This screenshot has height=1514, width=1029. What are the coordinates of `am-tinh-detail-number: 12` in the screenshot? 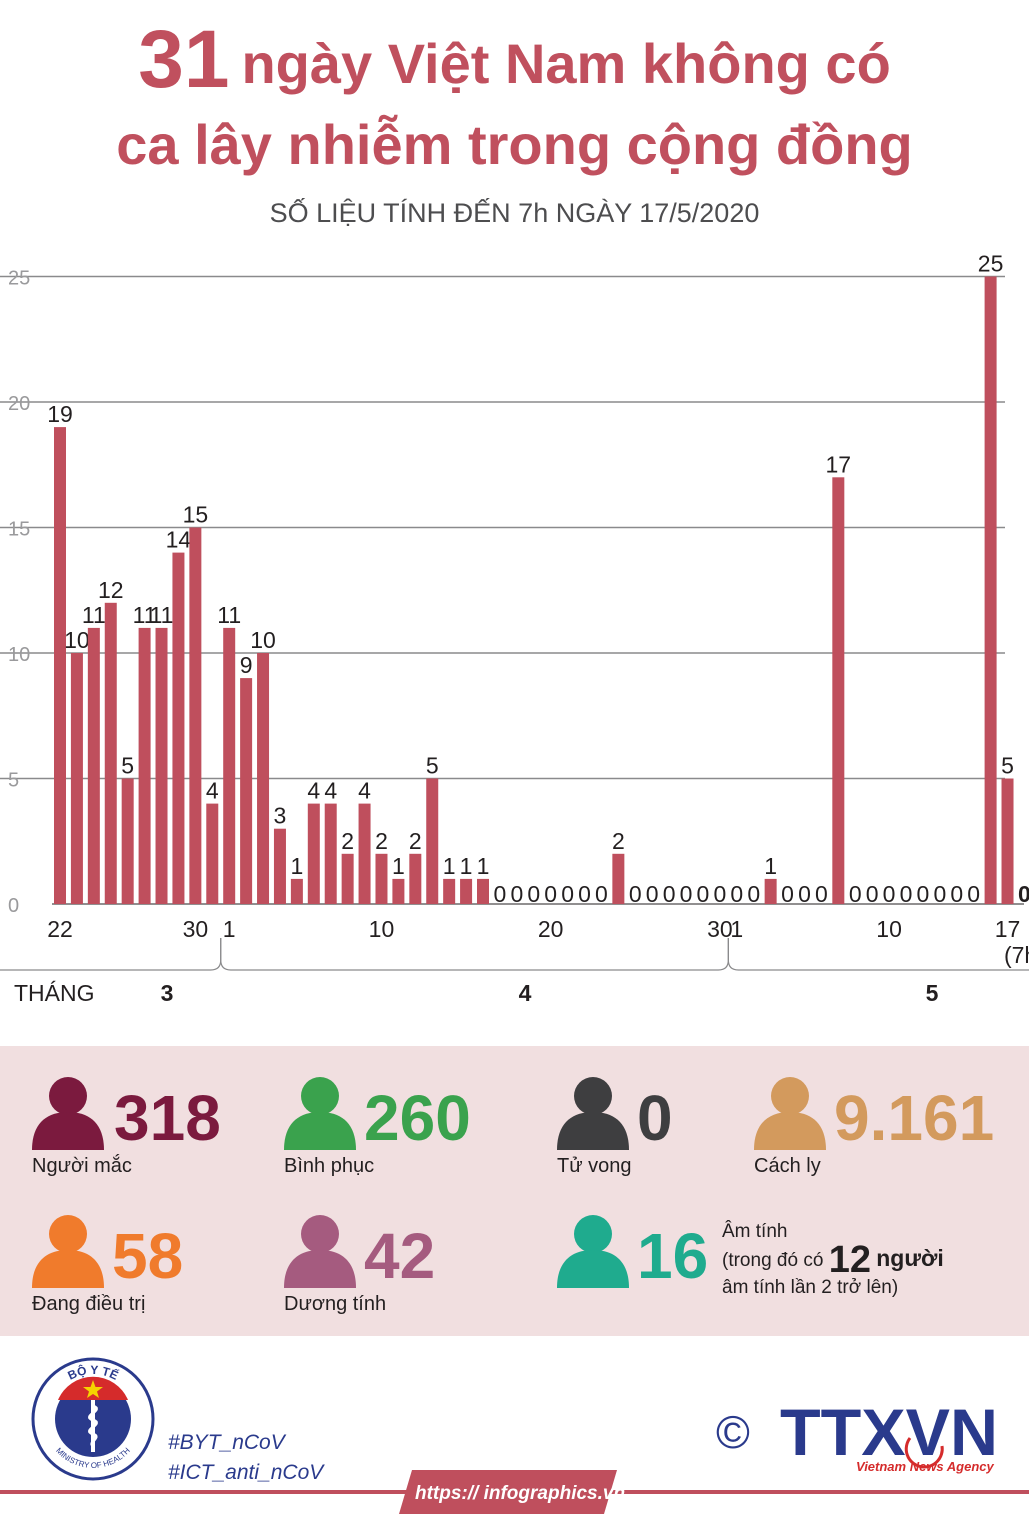 It's located at (849, 1260).